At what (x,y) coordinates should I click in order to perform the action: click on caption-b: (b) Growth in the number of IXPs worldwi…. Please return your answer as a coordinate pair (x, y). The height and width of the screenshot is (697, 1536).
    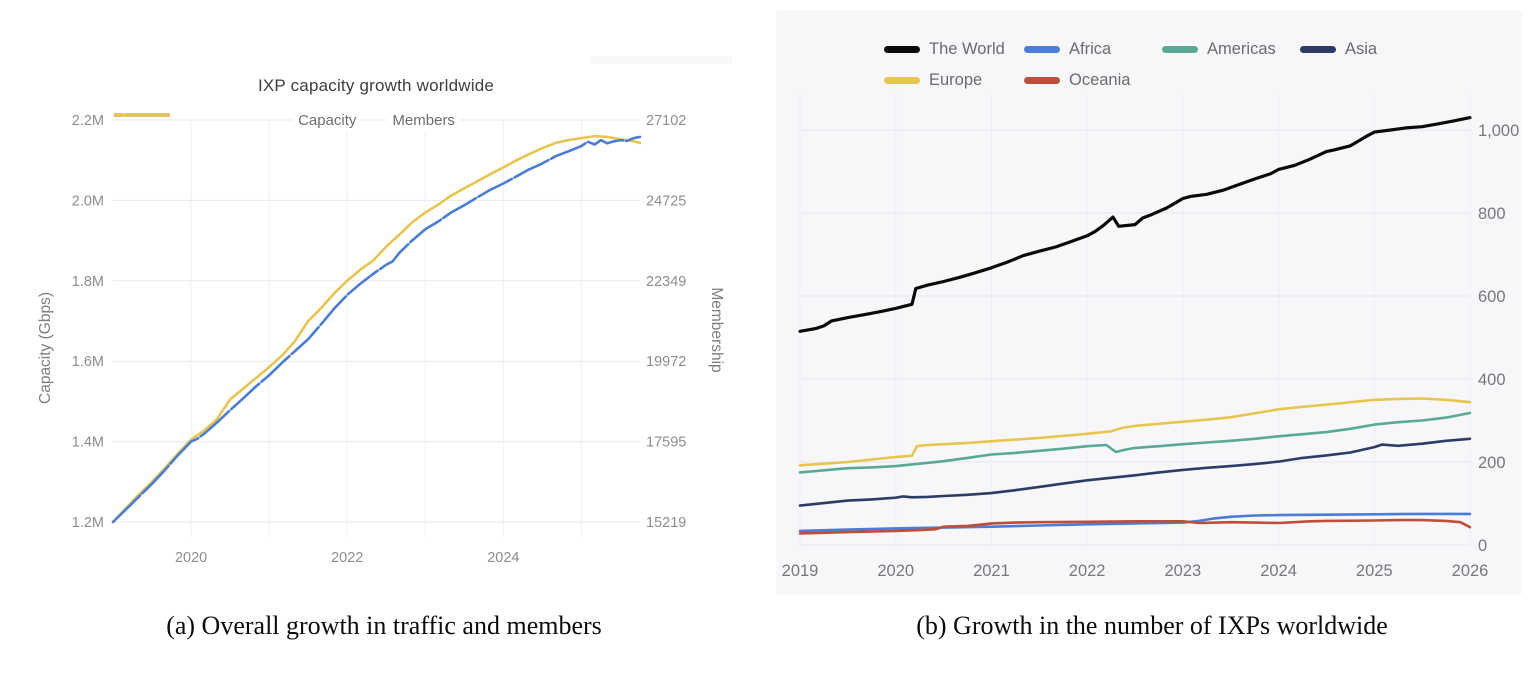
    Looking at the image, I should click on (1152, 625).